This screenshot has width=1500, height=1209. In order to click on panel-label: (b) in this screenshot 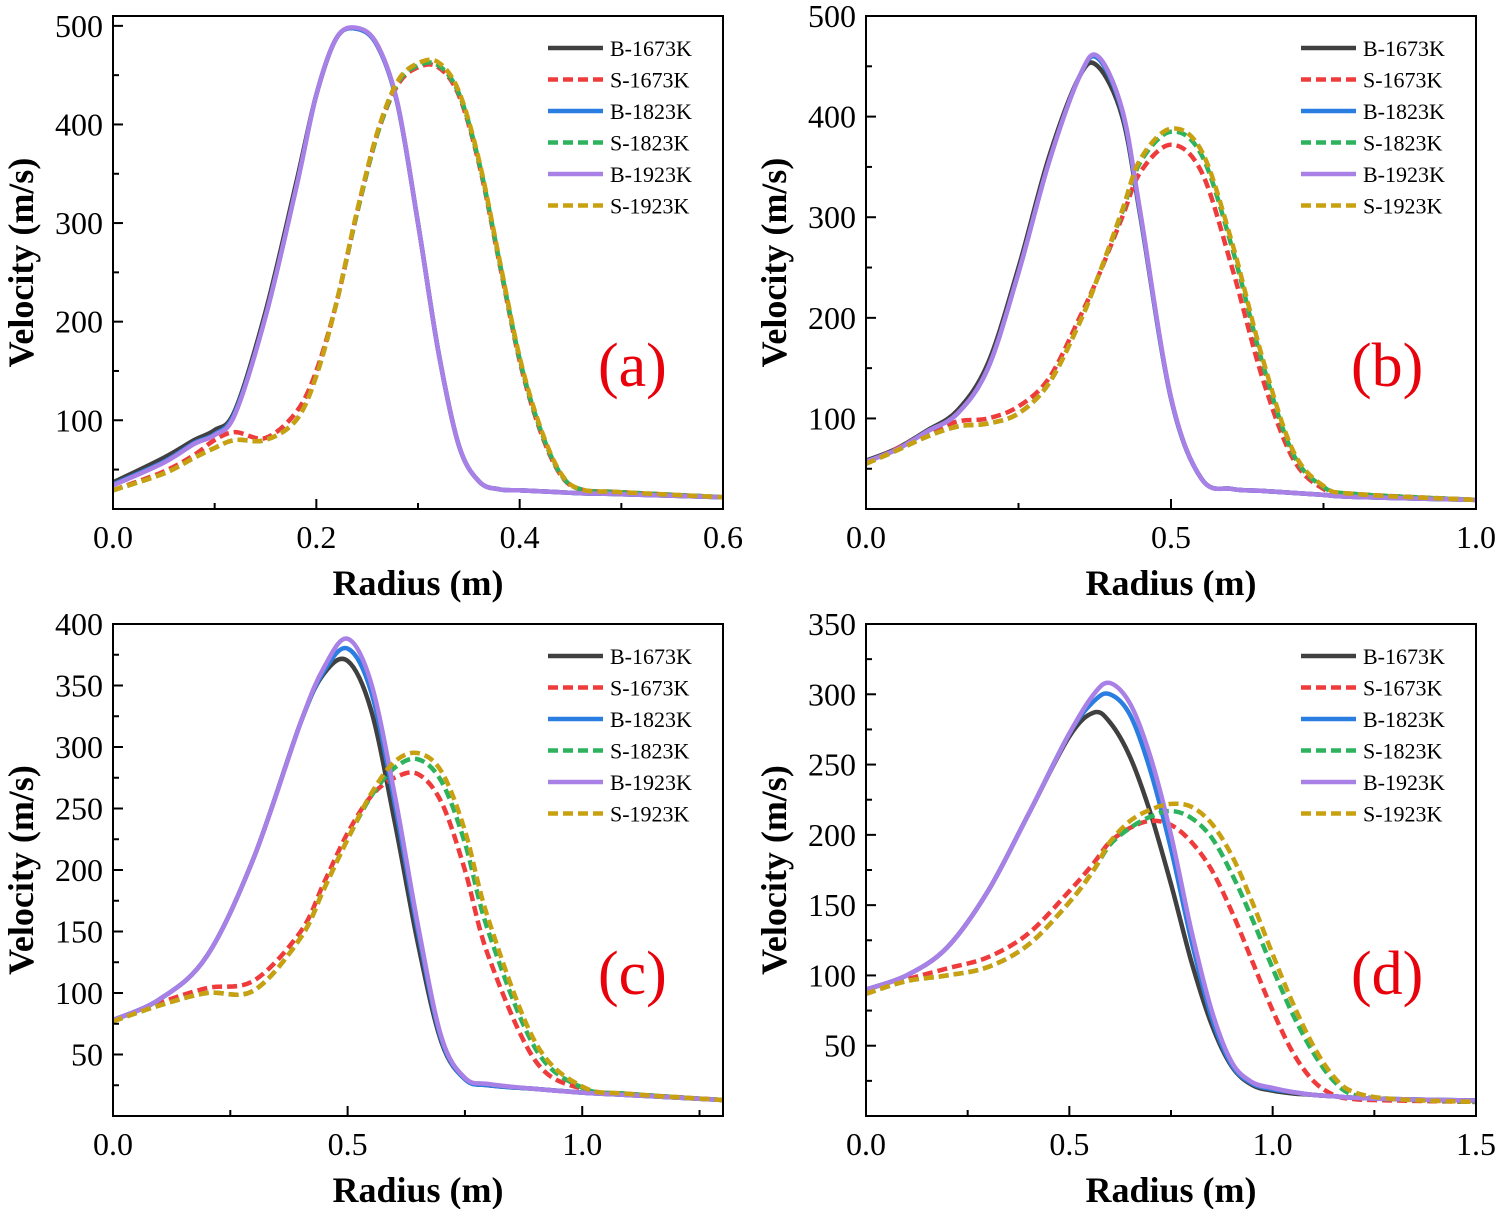, I will do `click(1387, 366)`.